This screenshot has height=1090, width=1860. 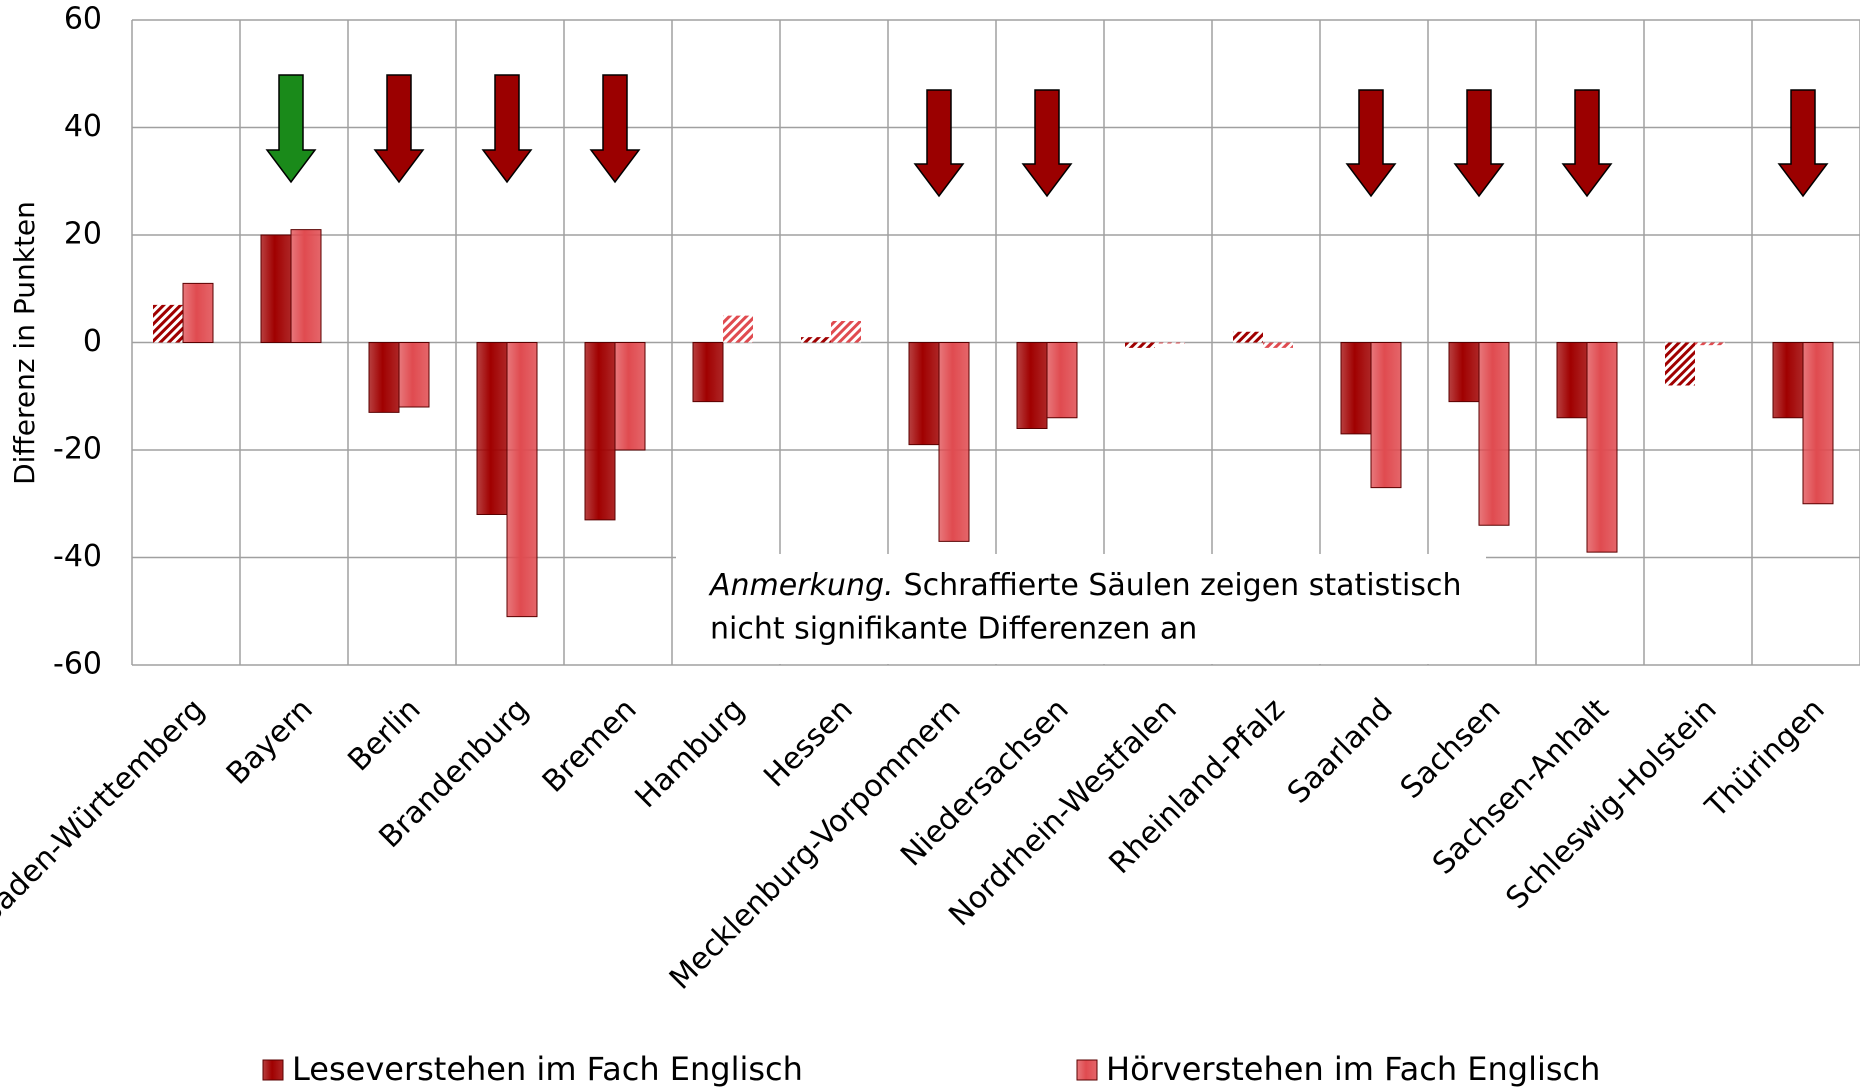 What do you see at coordinates (1183, 585) in the screenshot?
I see `annotation-text: Schraffierte Säulen zeigen statistisch` at bounding box center [1183, 585].